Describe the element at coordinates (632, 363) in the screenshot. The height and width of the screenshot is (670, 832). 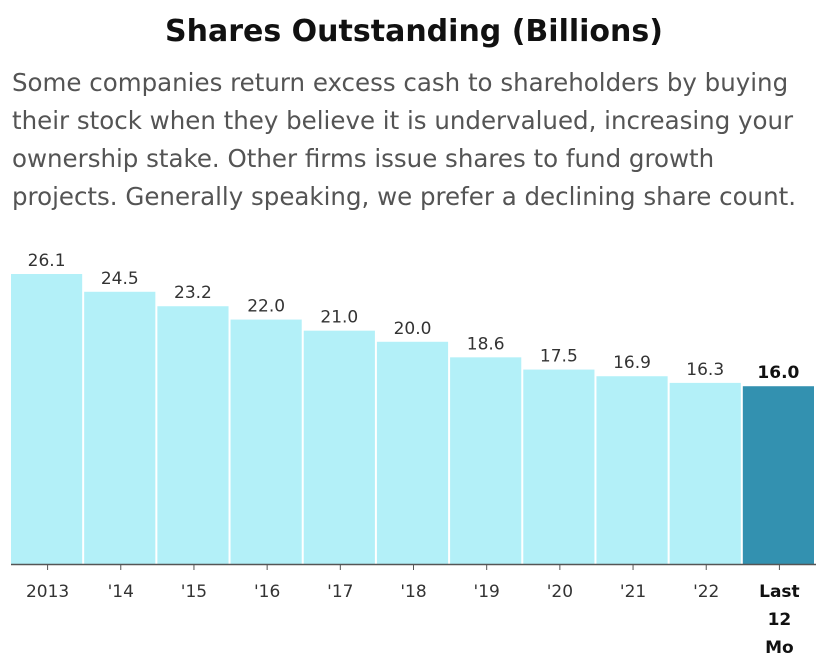
I see `value-label-8: 16.9` at that location.